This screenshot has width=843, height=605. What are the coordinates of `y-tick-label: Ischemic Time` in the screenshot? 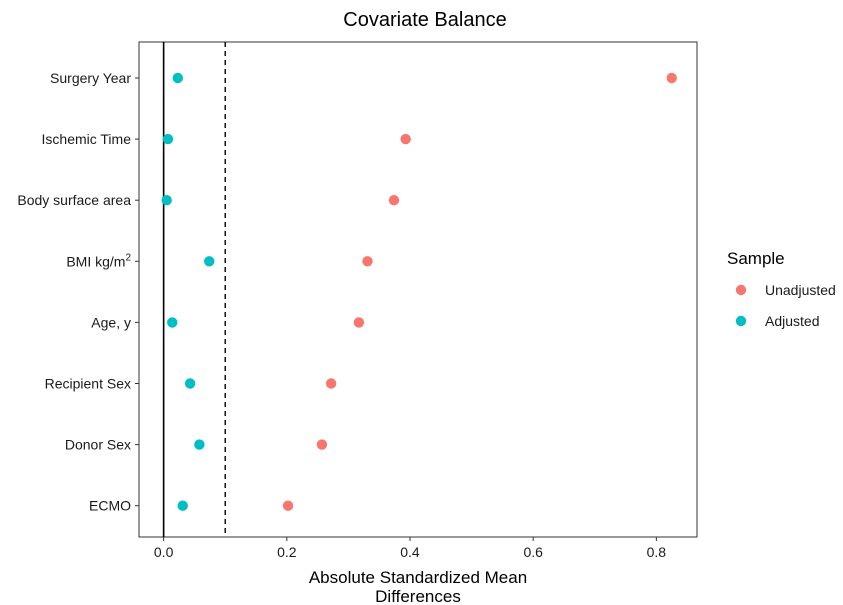 It's located at (87, 139).